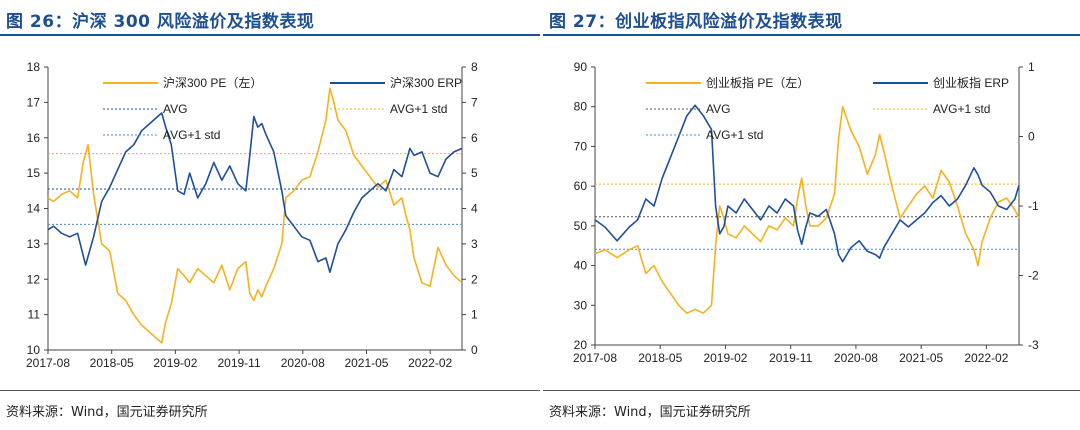 The height and width of the screenshot is (430, 1080). I want to click on y-right-tick-label: -2, so click(1033, 276).